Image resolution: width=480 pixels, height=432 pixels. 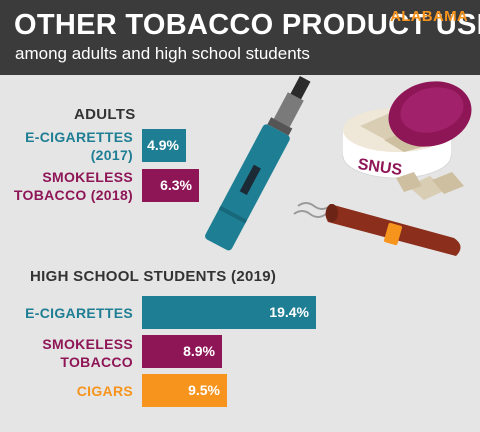 I want to click on adults-bar-smokeless: 6.3%, so click(x=170, y=185).